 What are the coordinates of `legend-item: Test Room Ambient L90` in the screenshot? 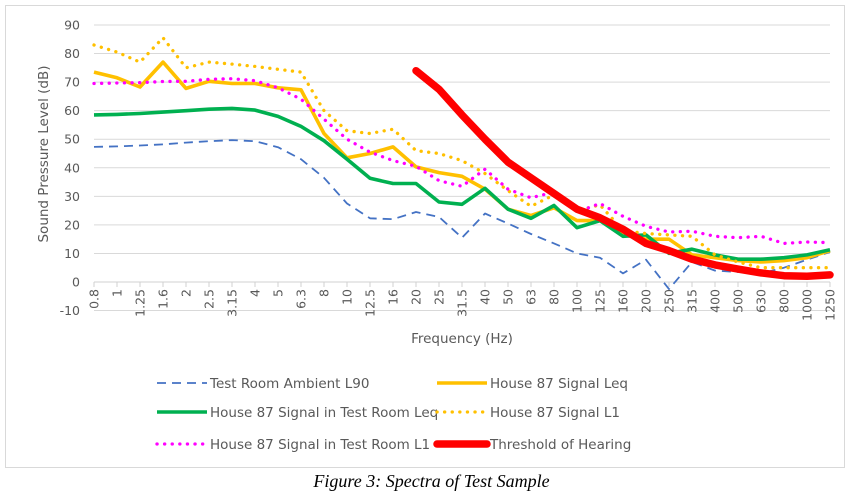 It's located at (263, 384).